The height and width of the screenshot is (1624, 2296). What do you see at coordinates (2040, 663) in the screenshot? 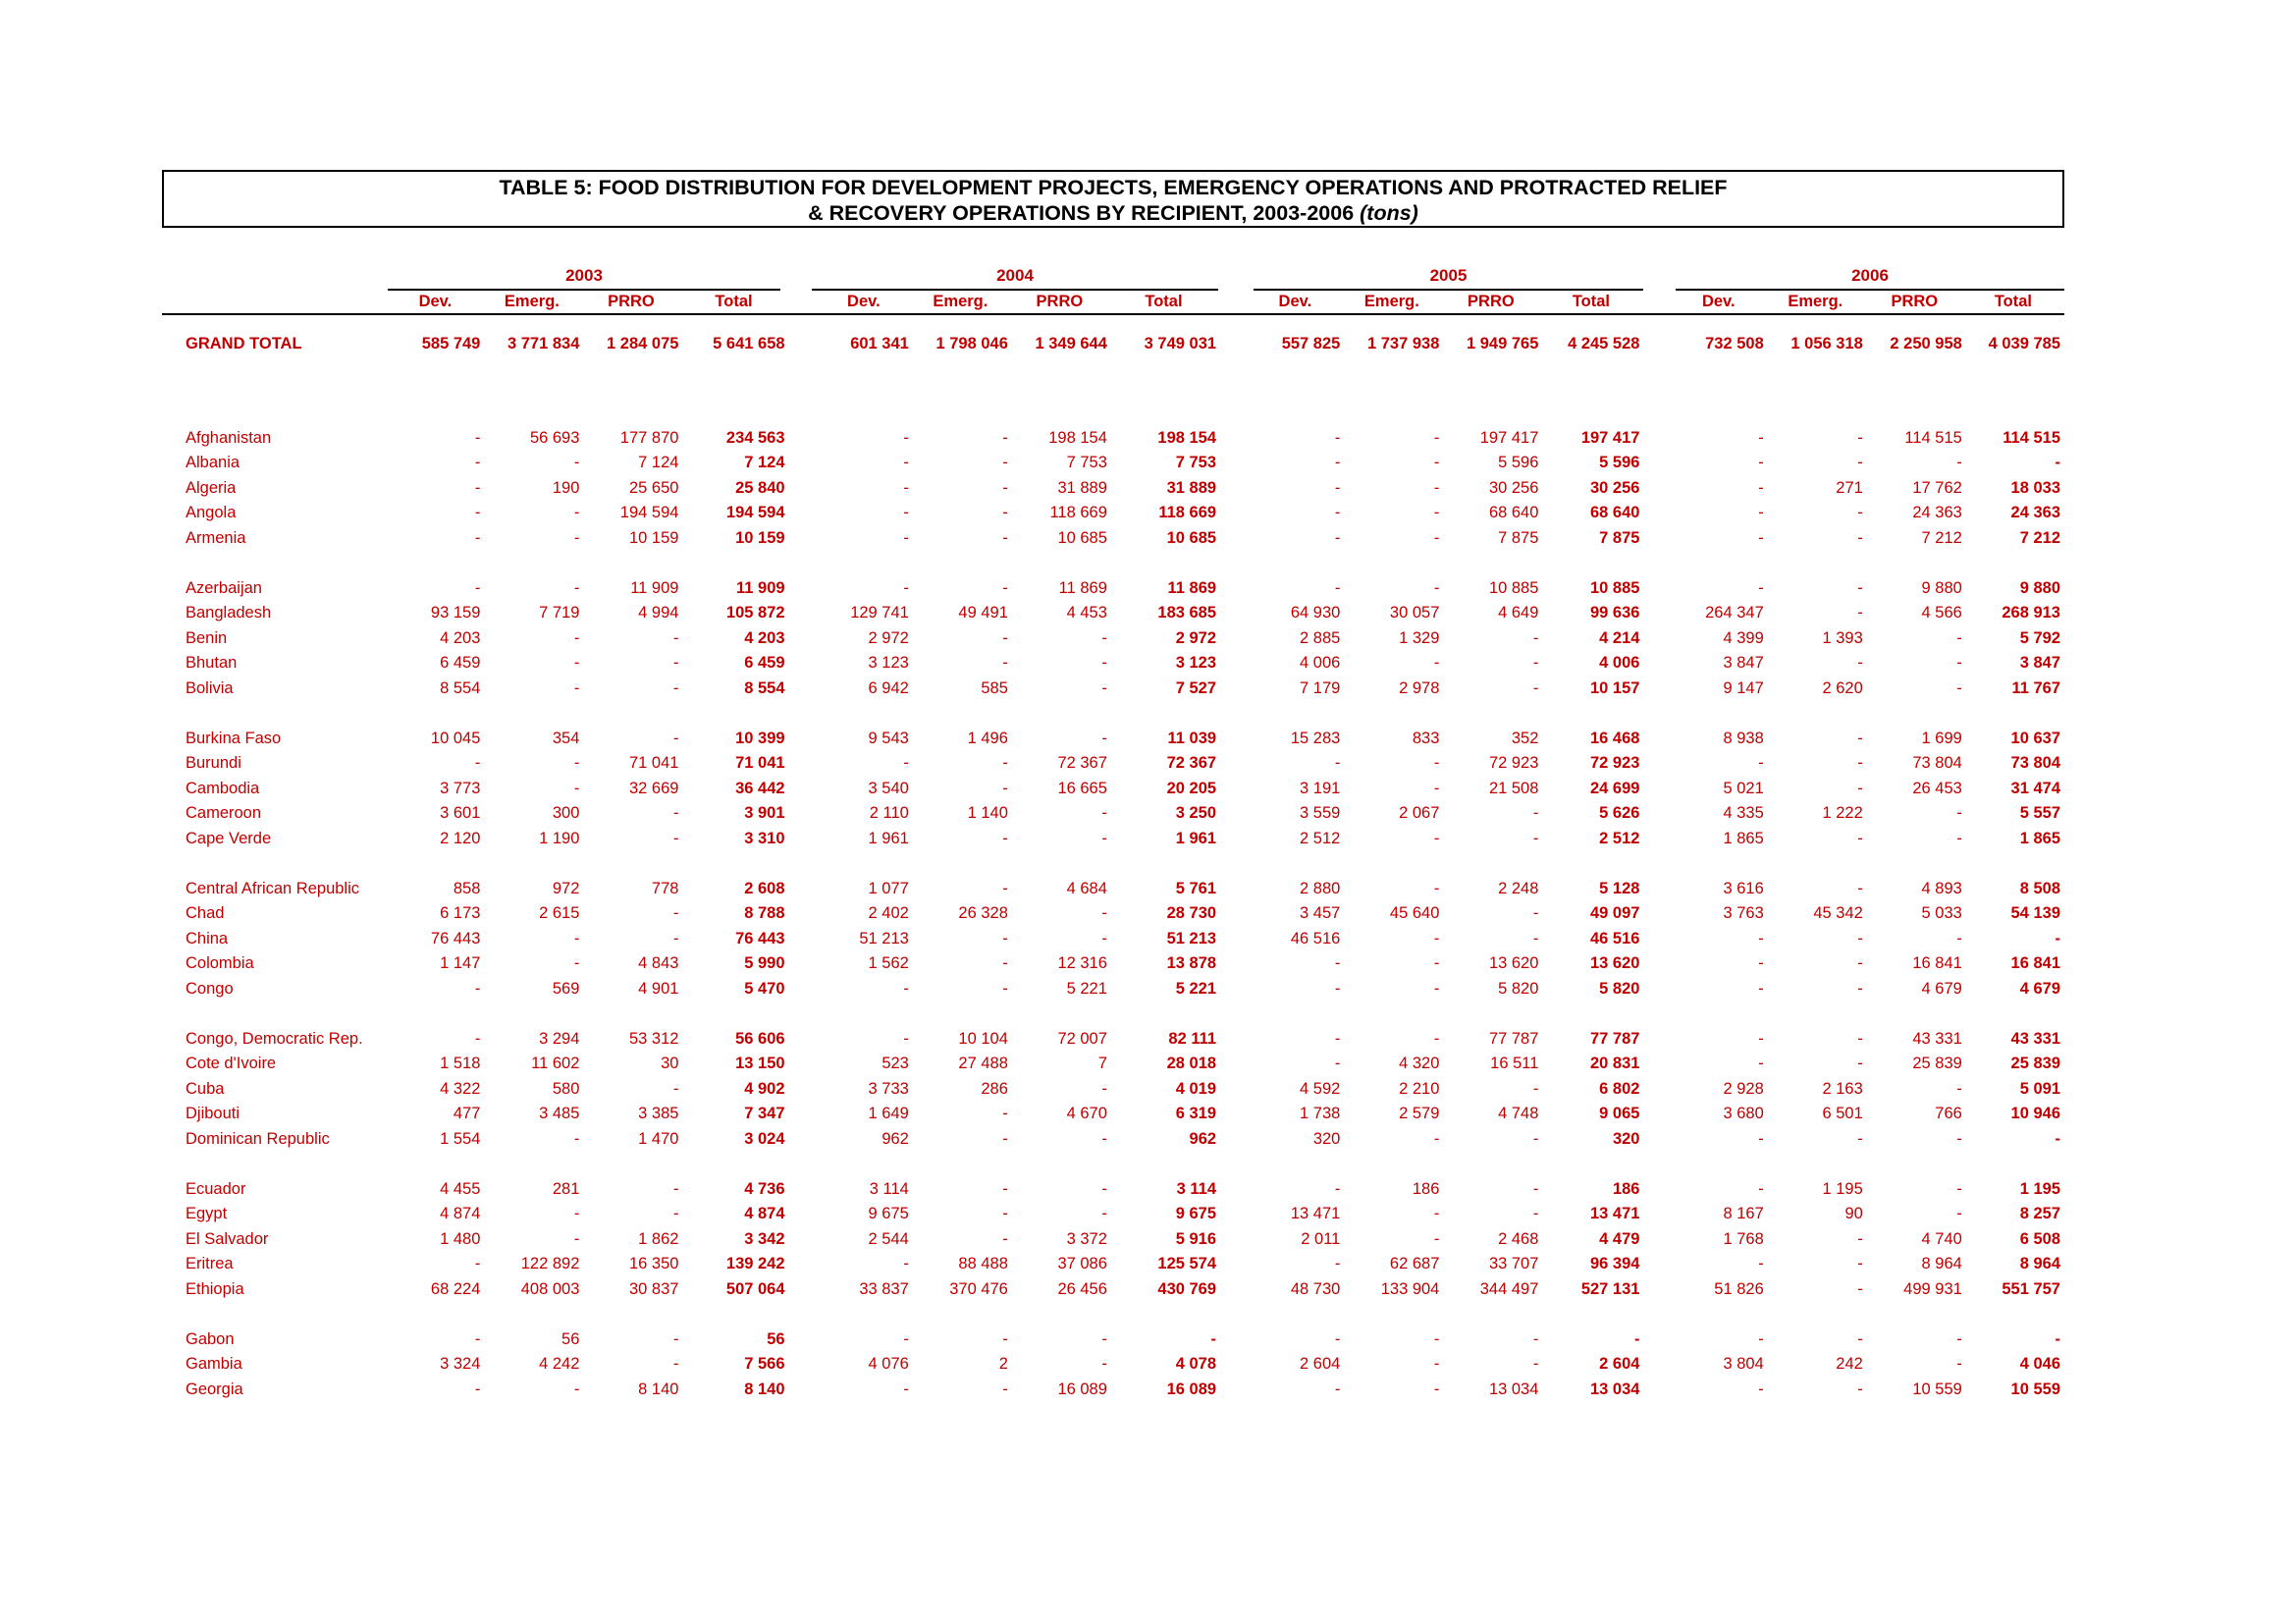
I see `total-cell: 3 847` at bounding box center [2040, 663].